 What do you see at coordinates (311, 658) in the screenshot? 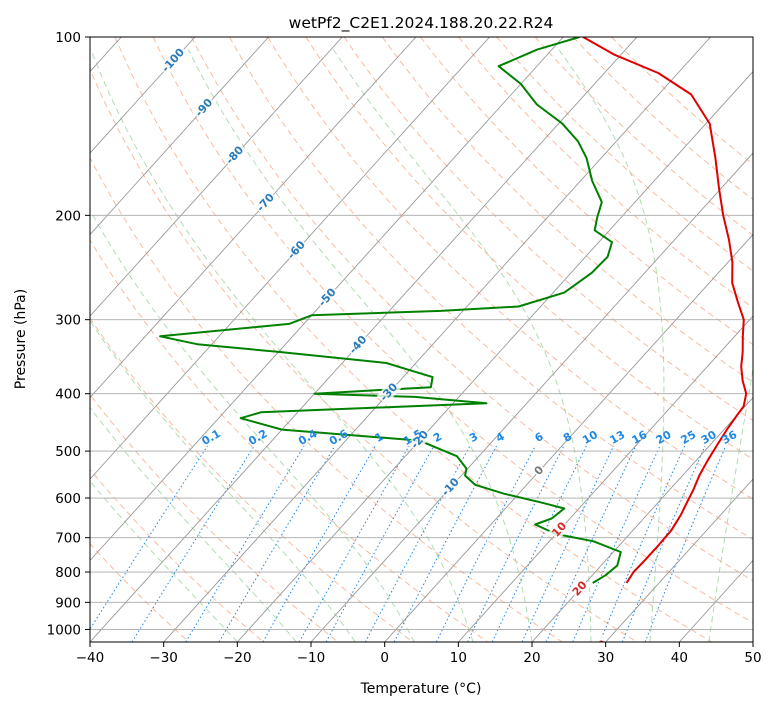
I see `x-tick-label: −10` at bounding box center [311, 658].